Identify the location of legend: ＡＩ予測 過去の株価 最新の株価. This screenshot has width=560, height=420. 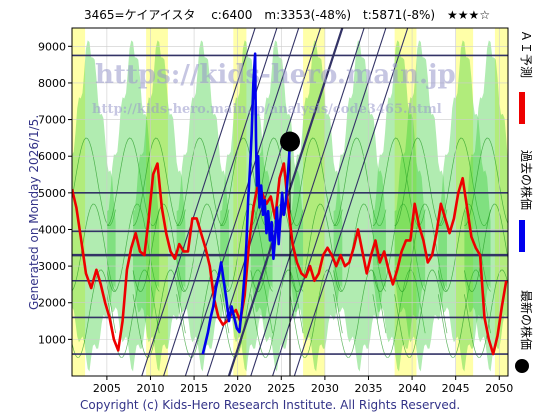
(524, 201).